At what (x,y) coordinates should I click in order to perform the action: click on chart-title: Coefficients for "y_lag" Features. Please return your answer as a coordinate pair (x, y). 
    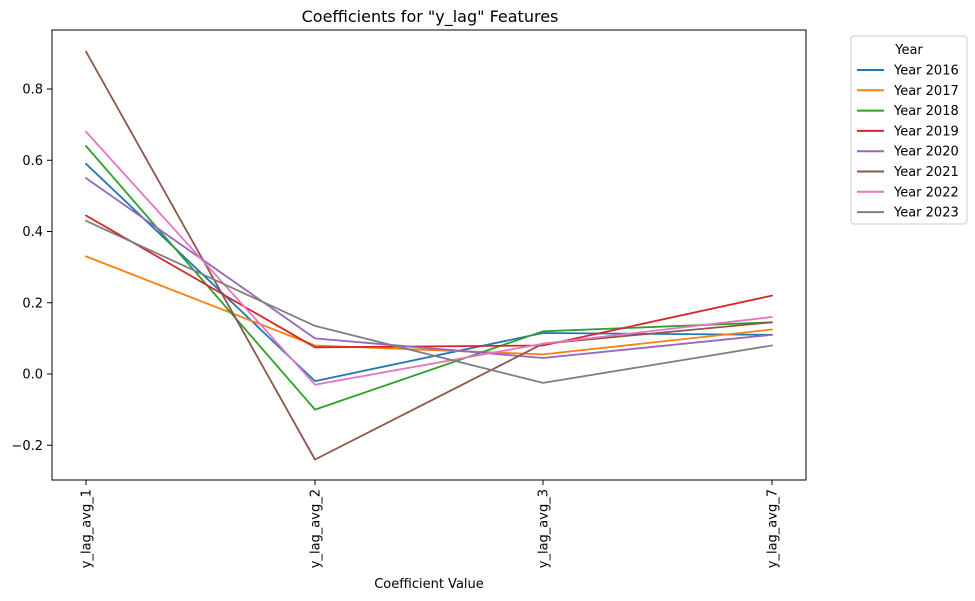
    Looking at the image, I should click on (430, 17).